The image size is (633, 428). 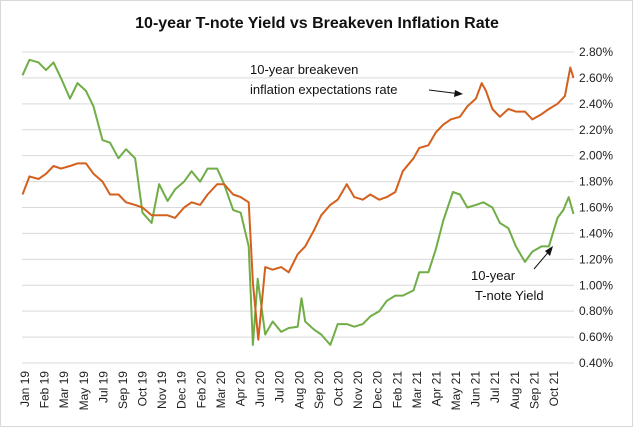 What do you see at coordinates (241, 389) in the screenshot?
I see `x-tick-label: Apr 20` at bounding box center [241, 389].